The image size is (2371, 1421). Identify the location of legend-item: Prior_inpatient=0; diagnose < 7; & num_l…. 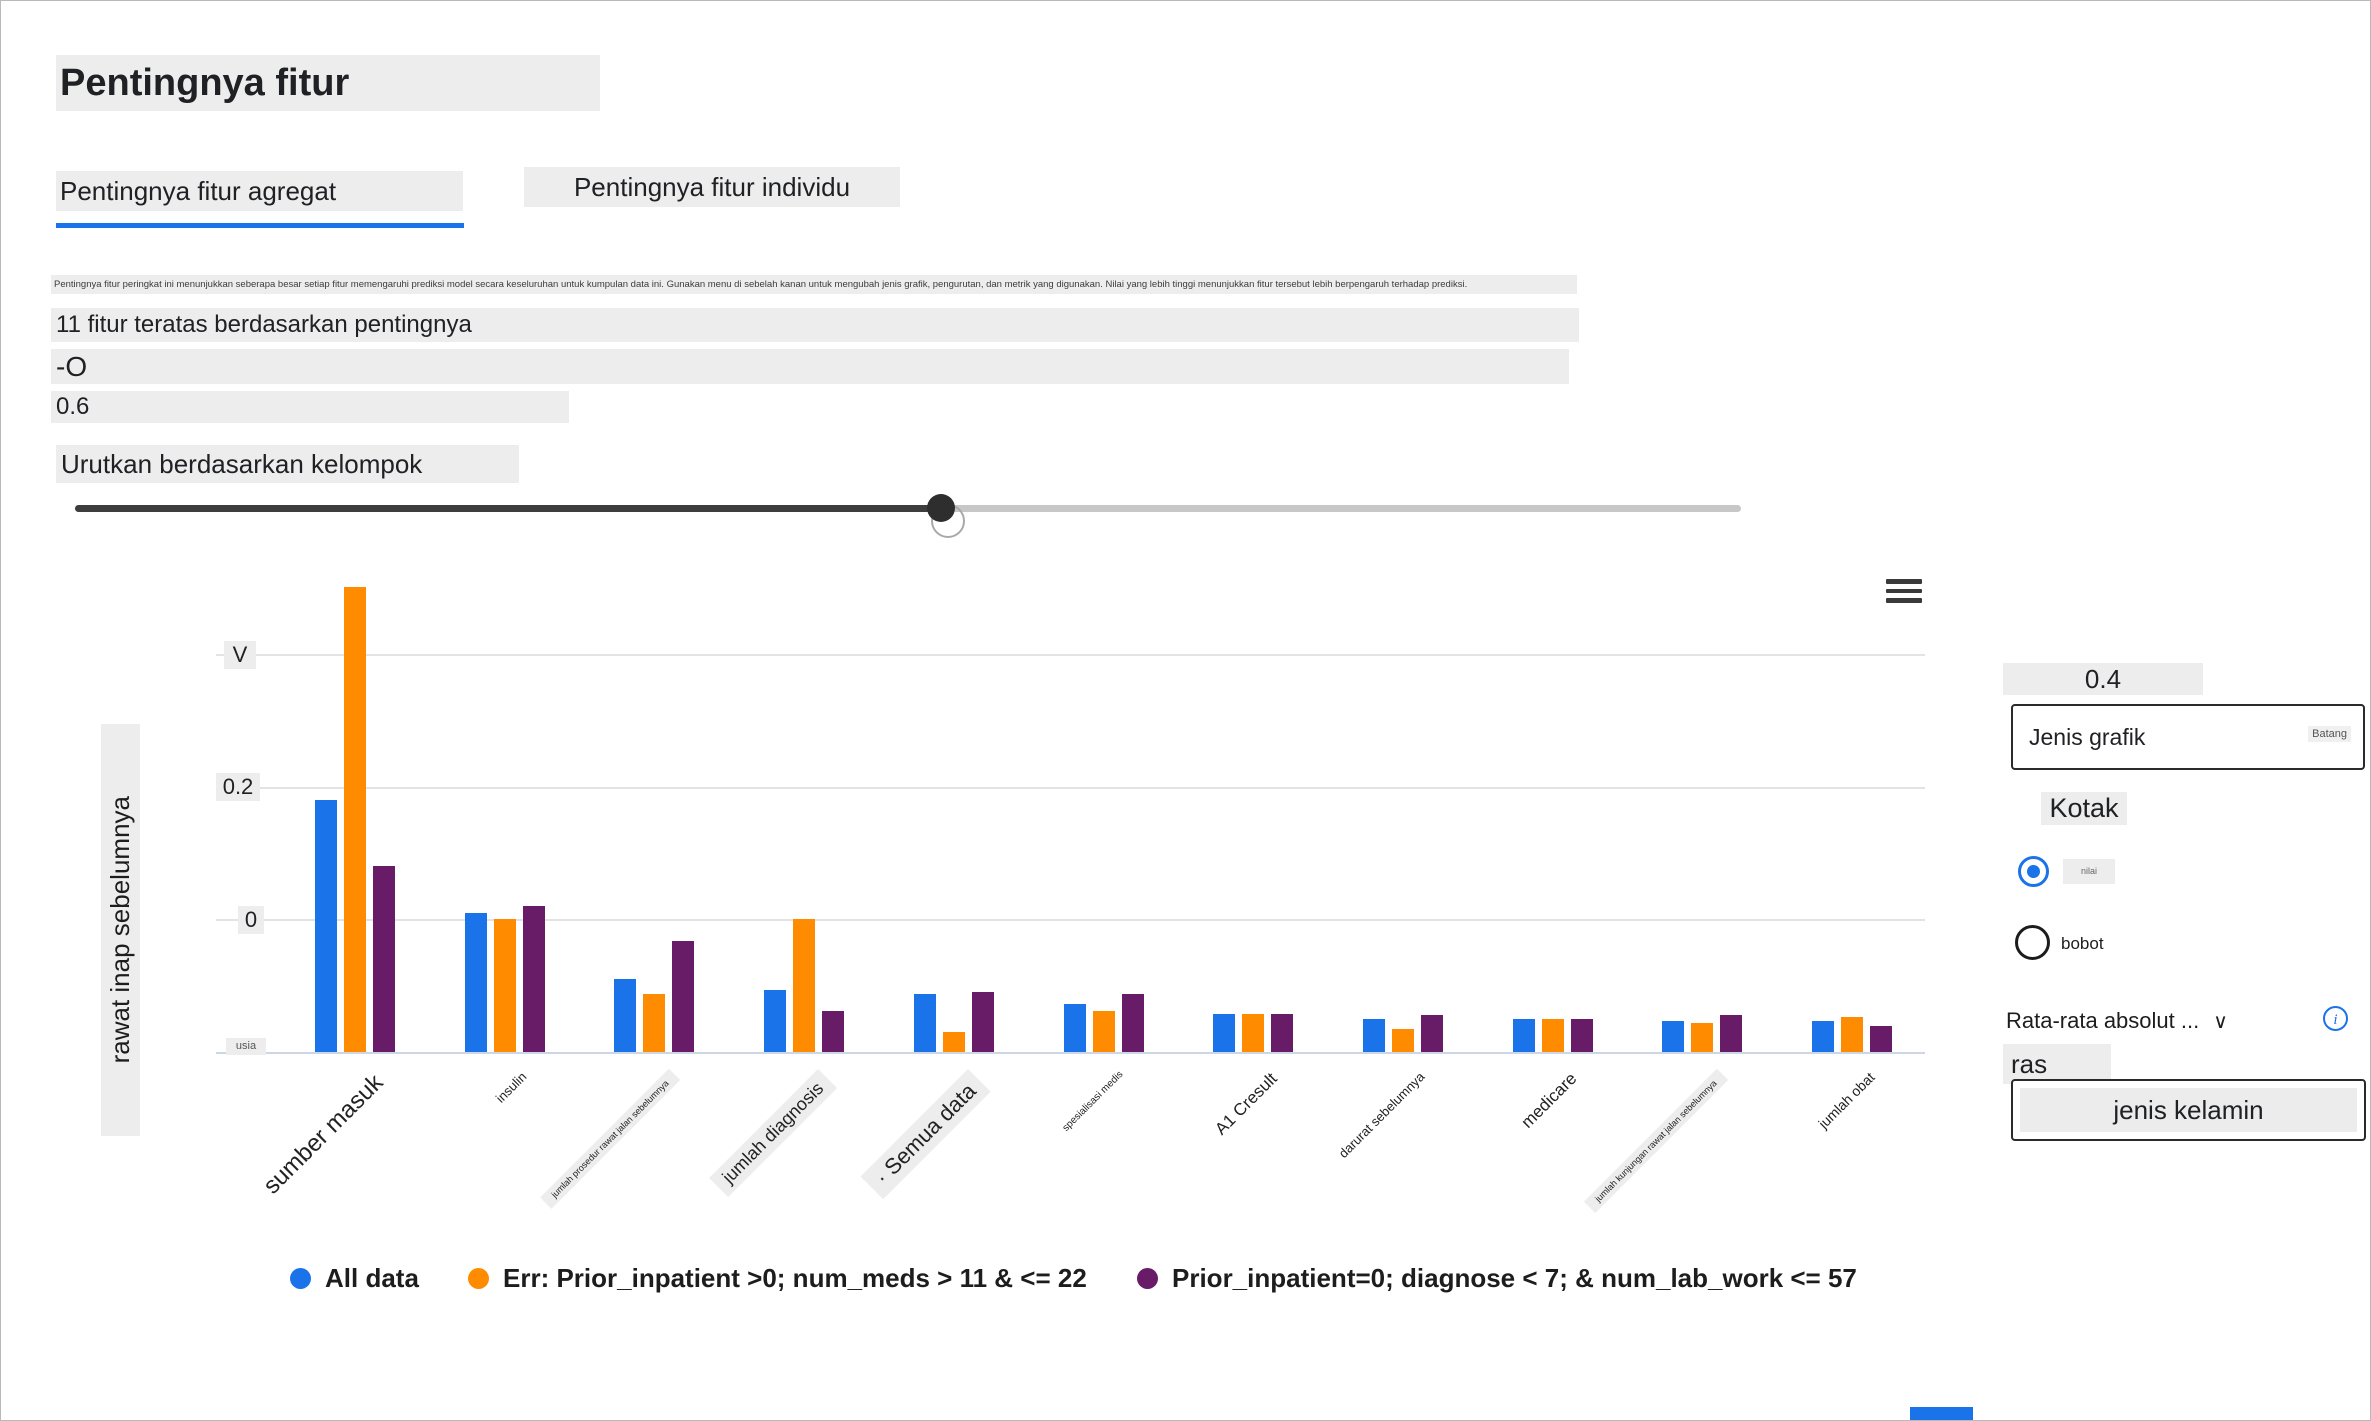
(1497, 1278).